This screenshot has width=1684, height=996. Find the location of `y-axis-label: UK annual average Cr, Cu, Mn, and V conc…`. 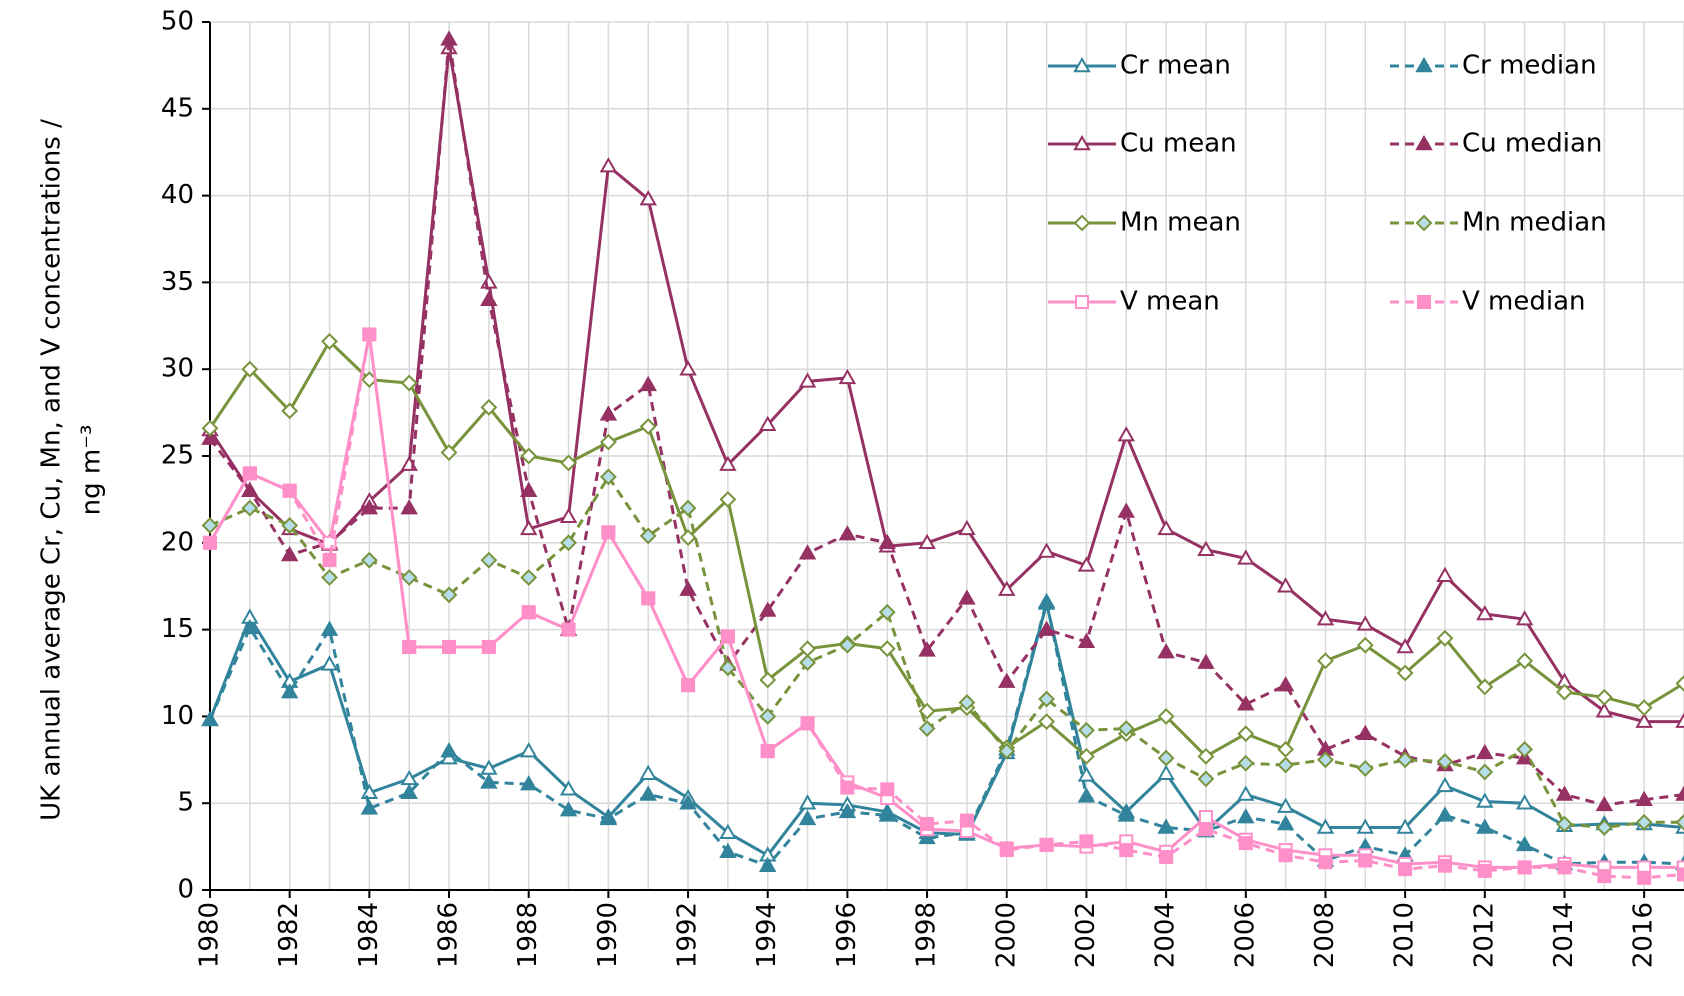

y-axis-label: UK annual average Cr, Cu, Mn, and V conc… is located at coordinates (72, 470).